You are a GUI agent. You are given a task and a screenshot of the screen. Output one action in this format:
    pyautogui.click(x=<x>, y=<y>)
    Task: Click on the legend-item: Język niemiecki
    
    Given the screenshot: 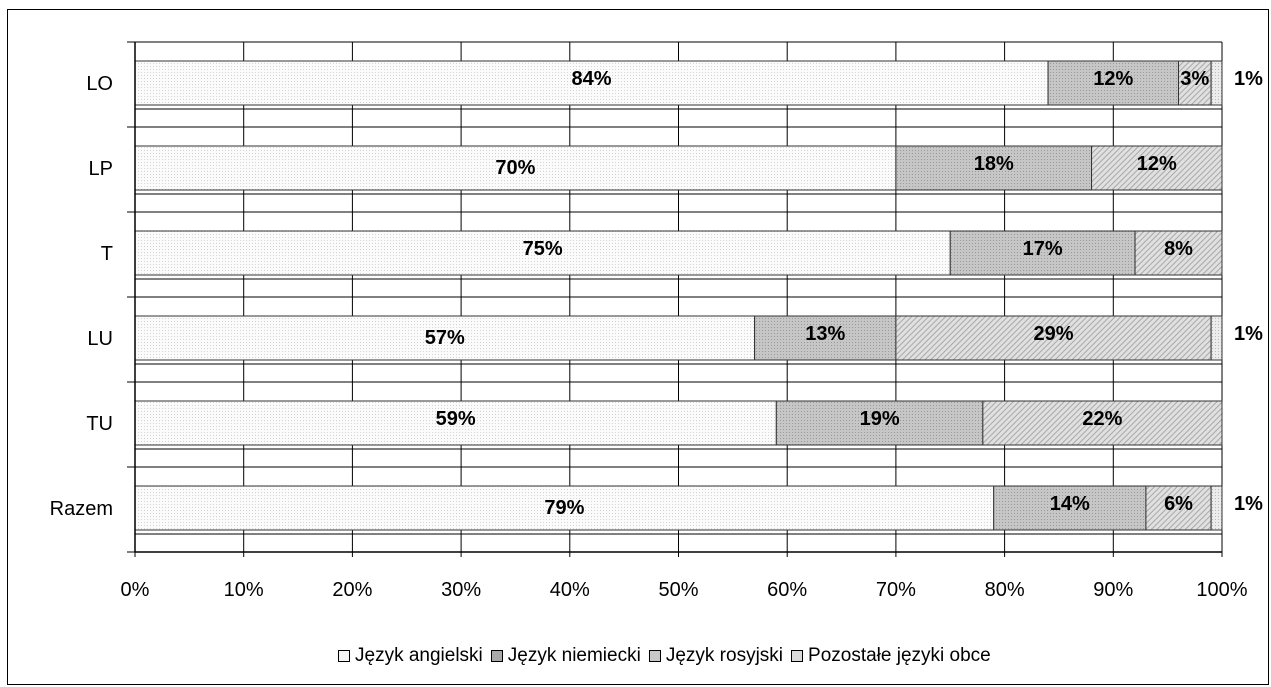 What is the action you would take?
    pyautogui.click(x=565, y=656)
    